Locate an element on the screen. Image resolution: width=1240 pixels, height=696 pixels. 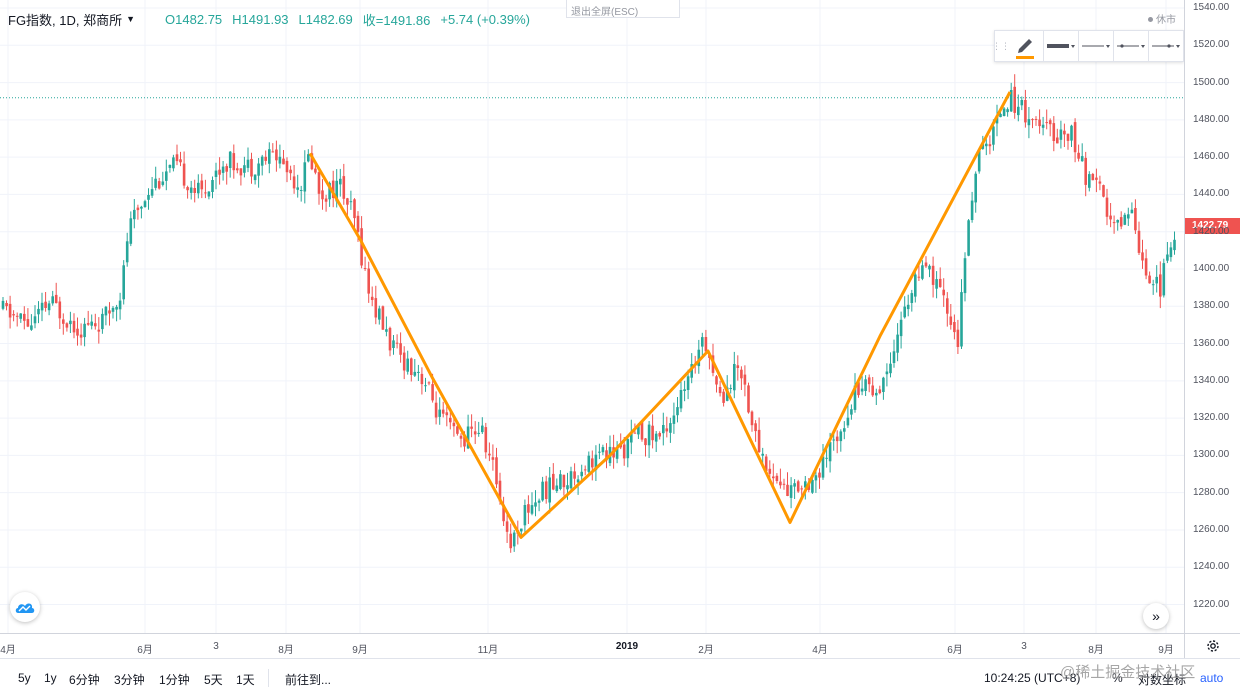
drag-handle-icon: ⋮⋮ is located at coordinates (1001, 45).